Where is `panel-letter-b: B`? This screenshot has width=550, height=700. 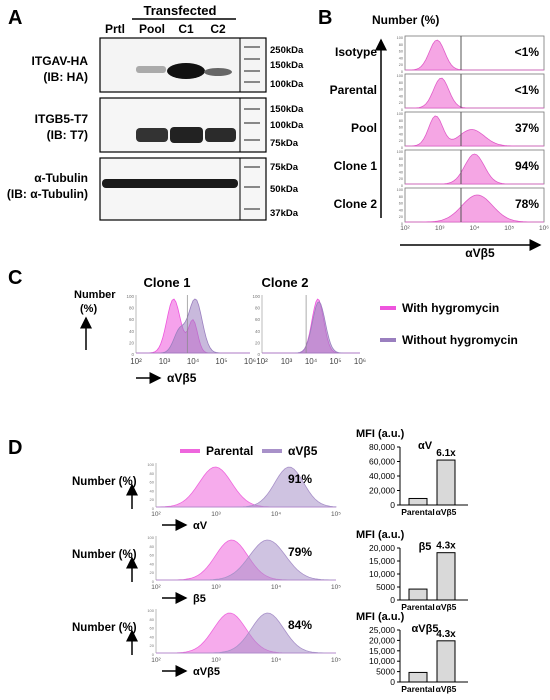
panel-letter-b: B is located at coordinates (325, 18).